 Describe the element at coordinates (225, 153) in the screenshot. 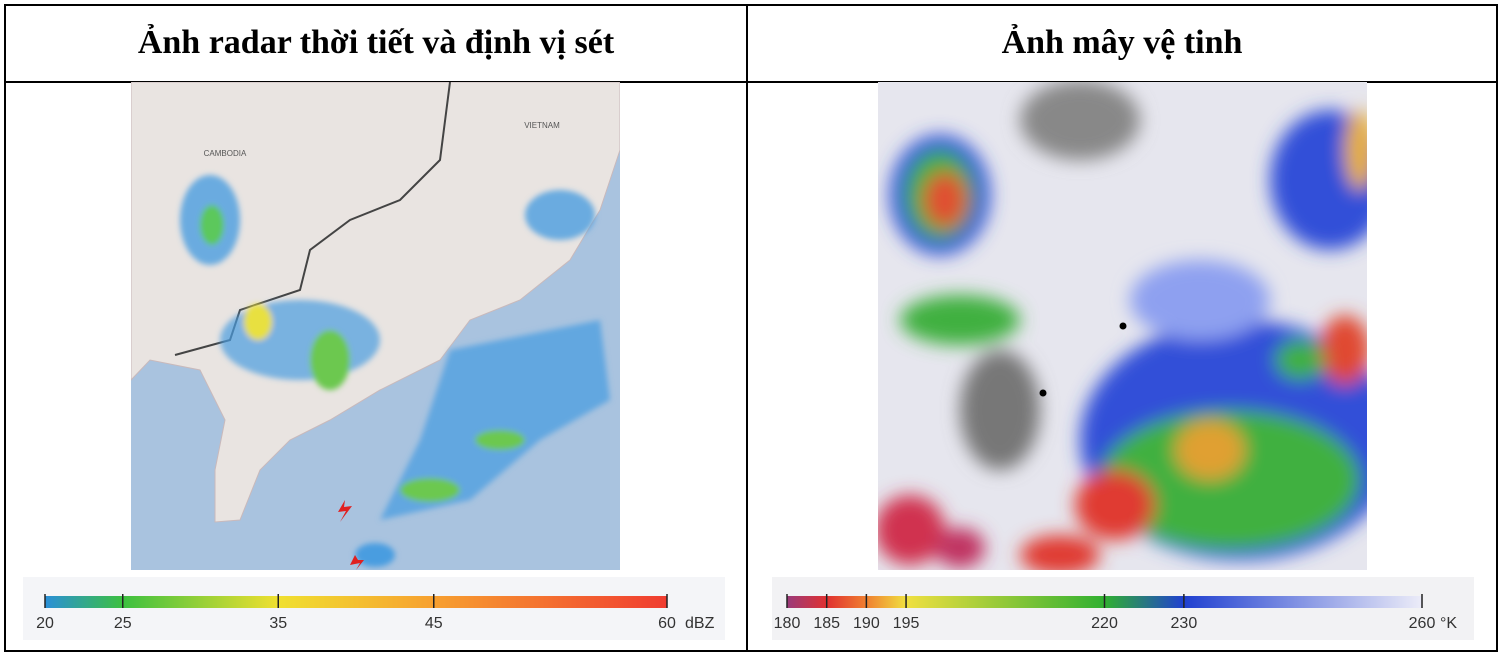

I see `map-label: CAMBODIA` at that location.